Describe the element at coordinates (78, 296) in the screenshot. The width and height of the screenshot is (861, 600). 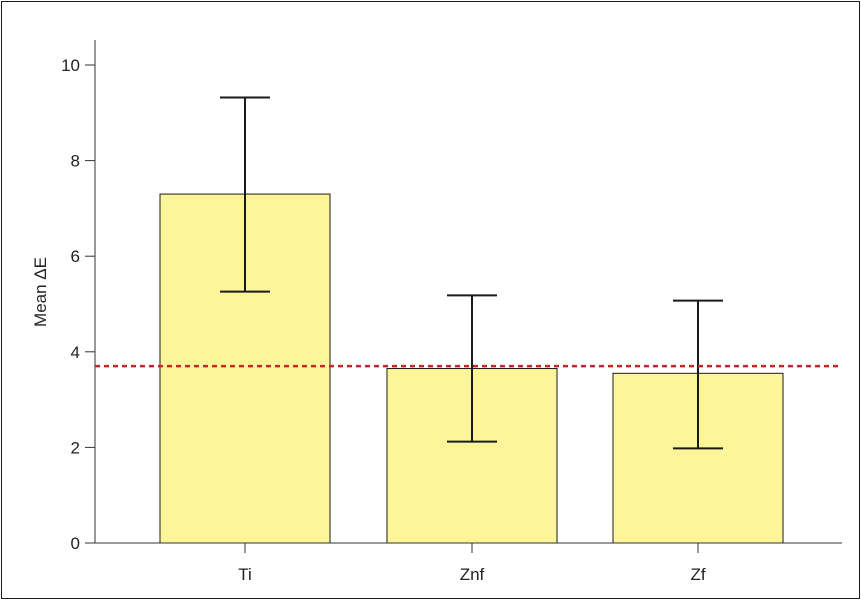
I see `y-axis: 0 2 4 6 8 10` at that location.